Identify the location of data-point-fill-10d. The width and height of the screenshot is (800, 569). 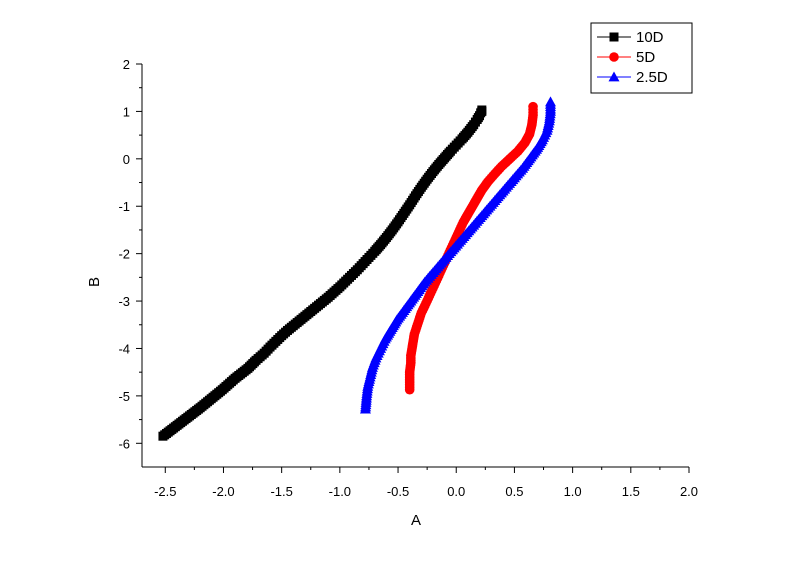
(478, 117).